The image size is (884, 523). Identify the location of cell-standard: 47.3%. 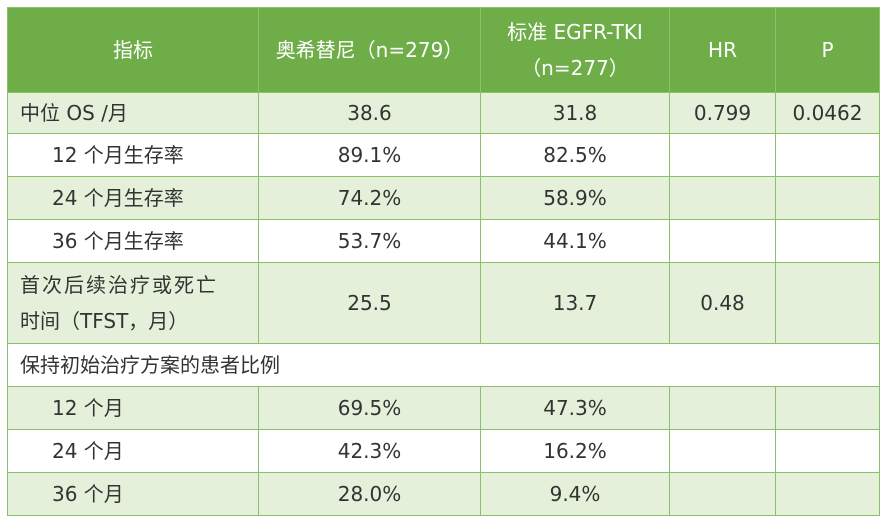
(575, 408).